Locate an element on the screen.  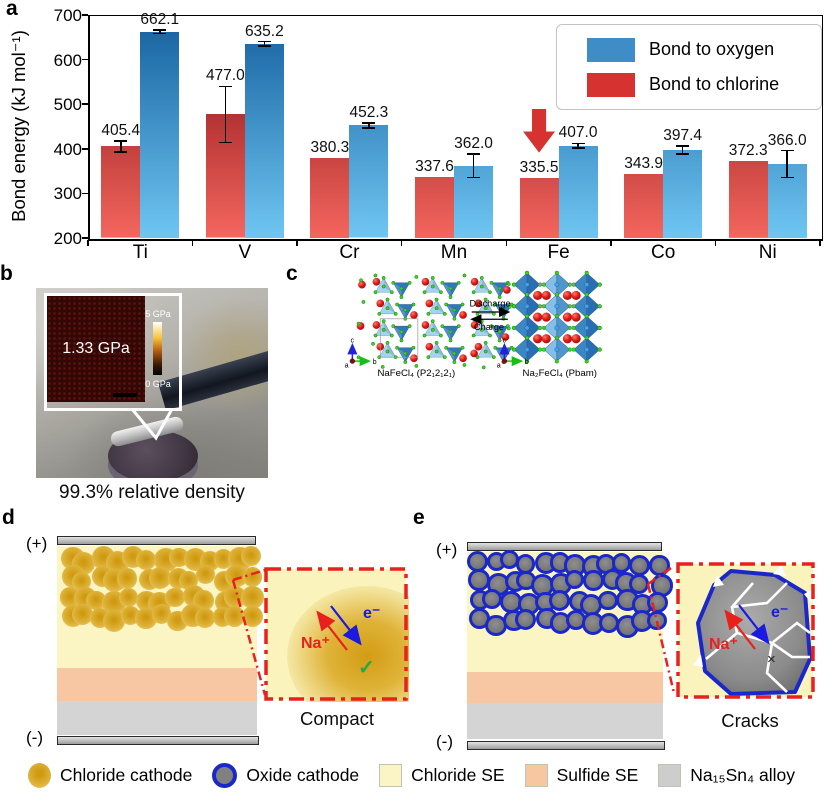
chart-legend: Bond to oxygen Bond to chlorine is located at coordinates (689, 67).